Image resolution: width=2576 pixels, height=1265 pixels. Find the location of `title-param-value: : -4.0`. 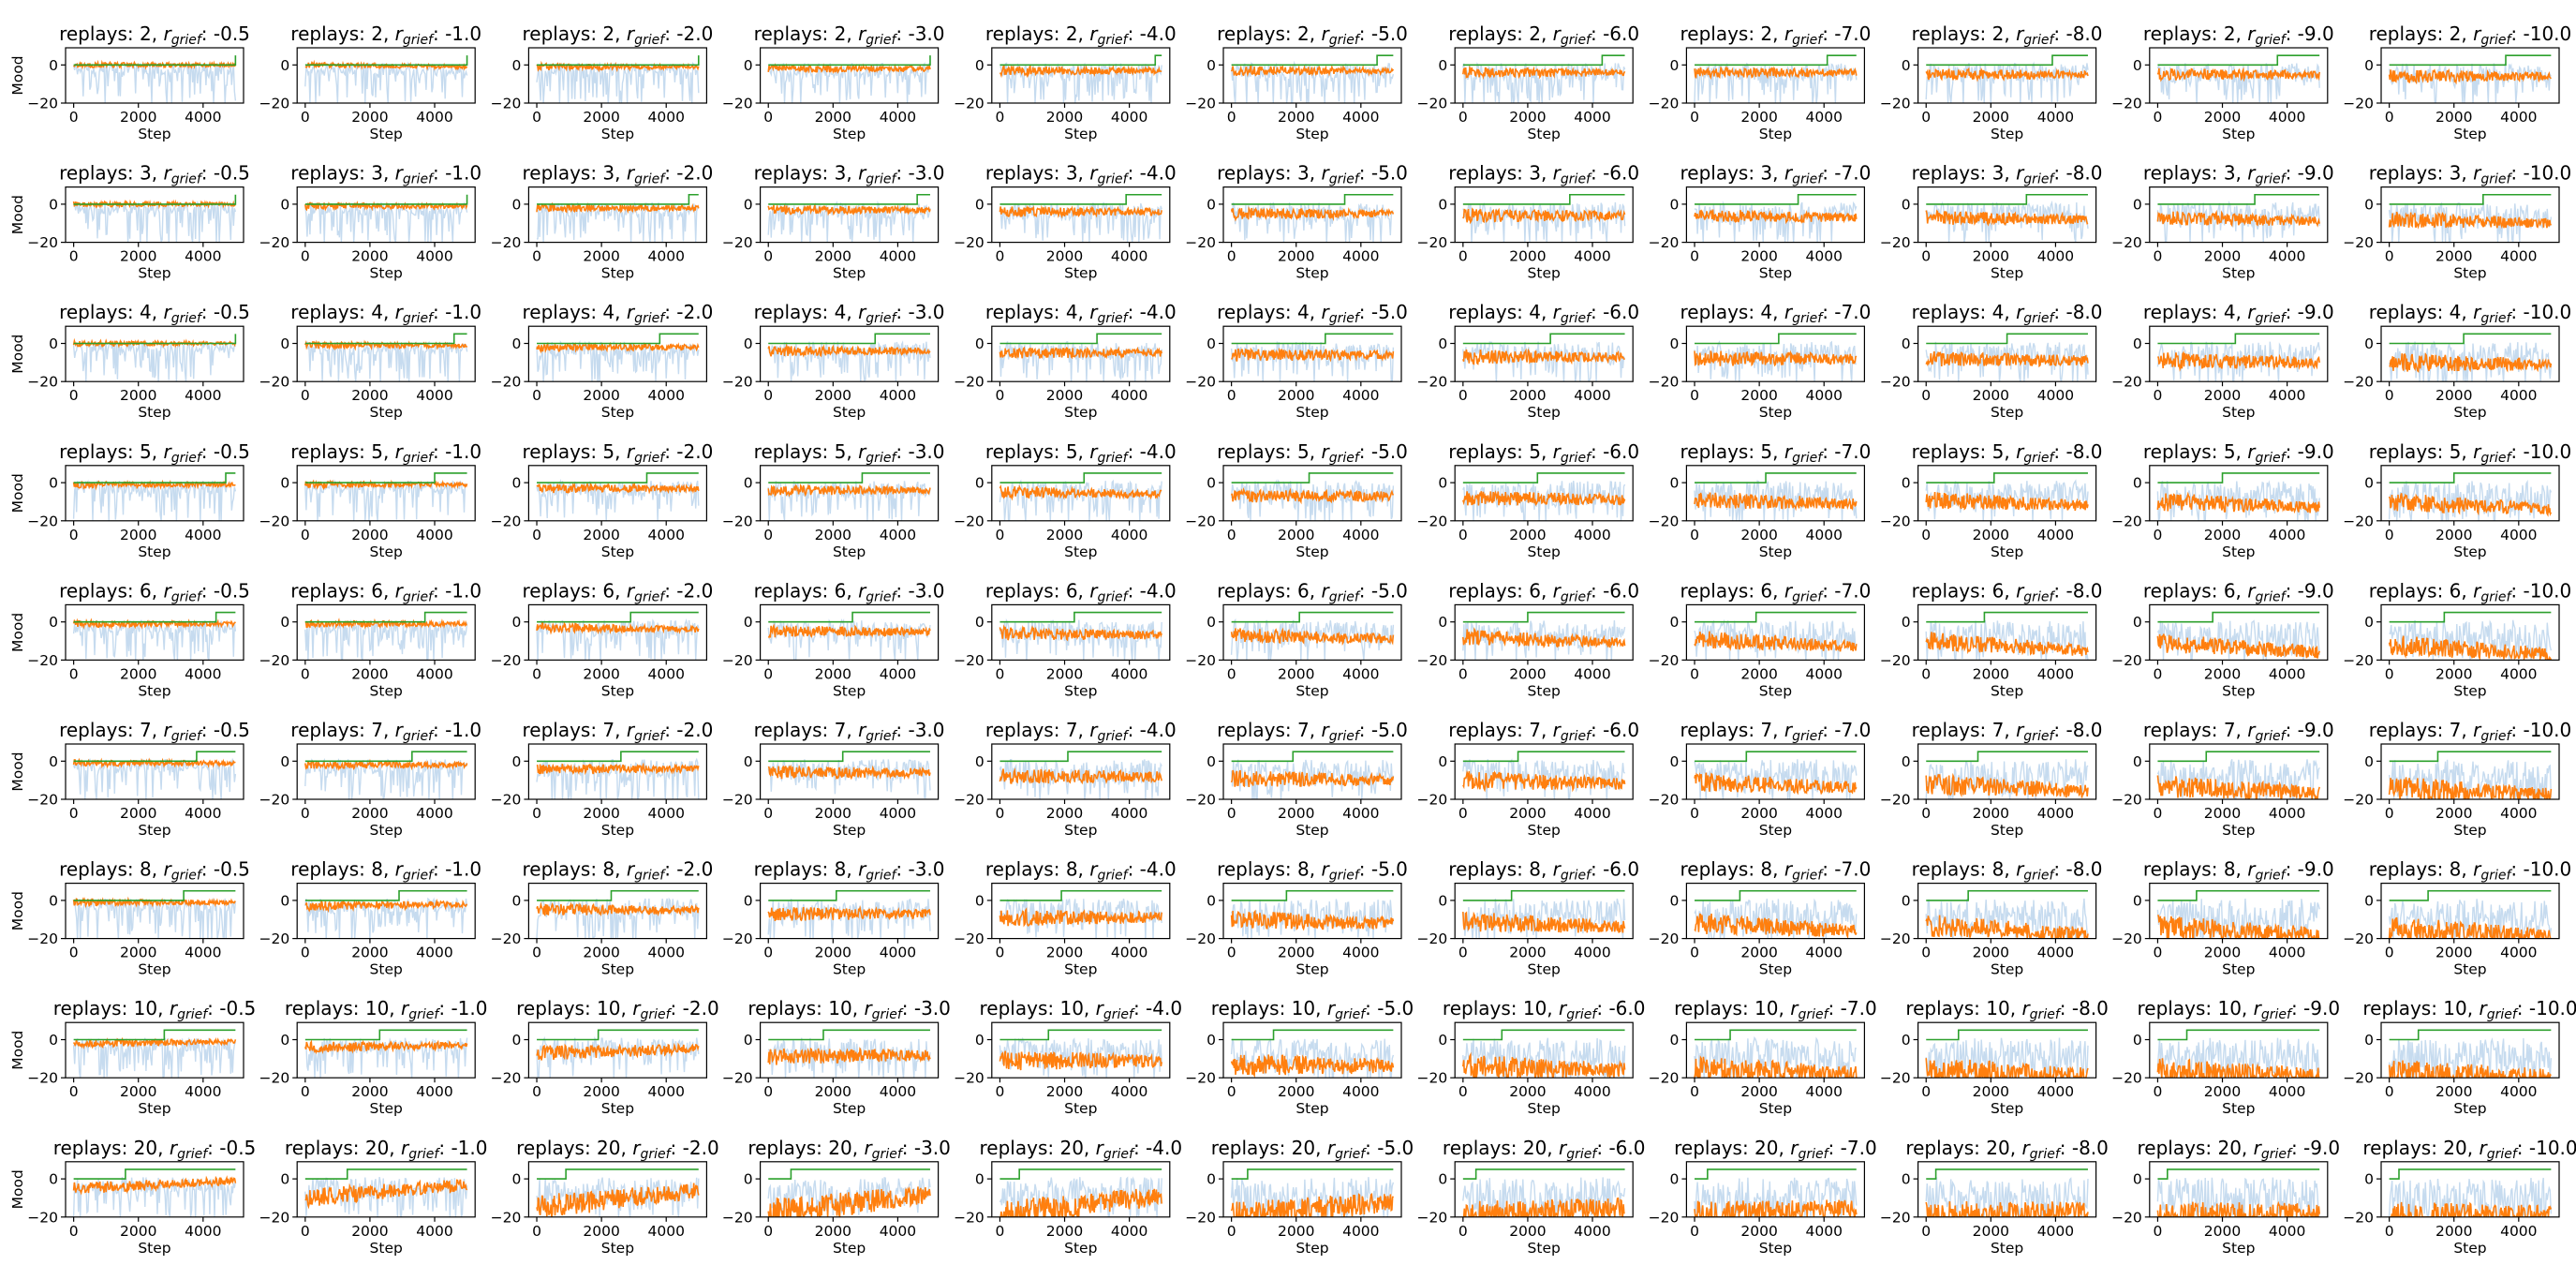

title-param-value: : -4.0 is located at coordinates (1157, 1008).